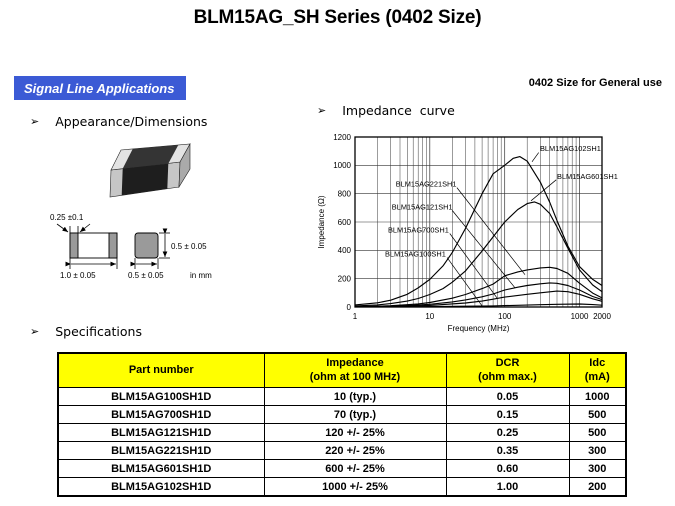 The width and height of the screenshot is (675, 506). Describe the element at coordinates (161, 450) in the screenshot. I see `cell-part-number: BLM15AG221SH1D` at that location.